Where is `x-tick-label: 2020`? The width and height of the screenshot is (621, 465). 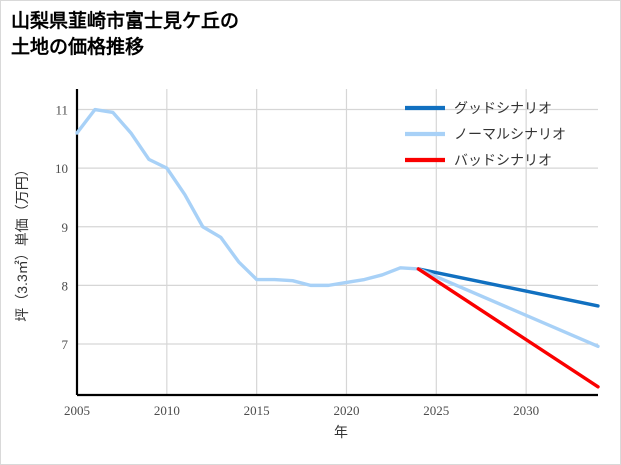 x-tick-label: 2020 is located at coordinates (346, 410).